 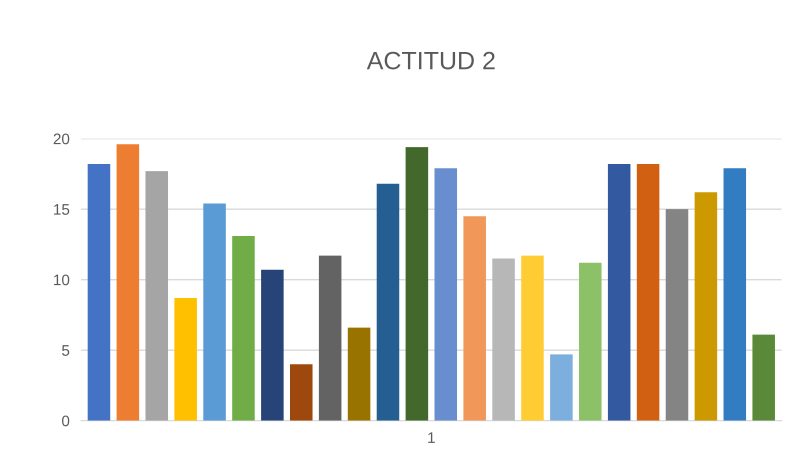 What do you see at coordinates (62, 209) in the screenshot?
I see `y-tick-label: 15` at bounding box center [62, 209].